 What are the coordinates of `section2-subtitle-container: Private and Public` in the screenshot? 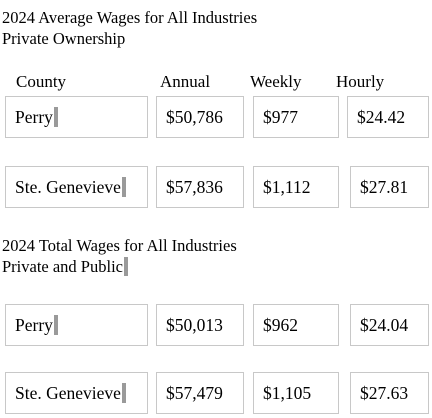 It's located at (65, 266).